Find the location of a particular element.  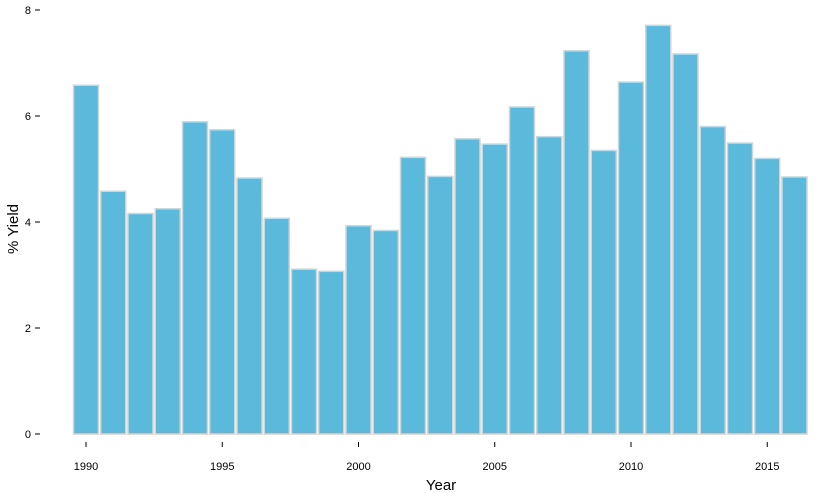

bar-2003 is located at coordinates (440, 305).